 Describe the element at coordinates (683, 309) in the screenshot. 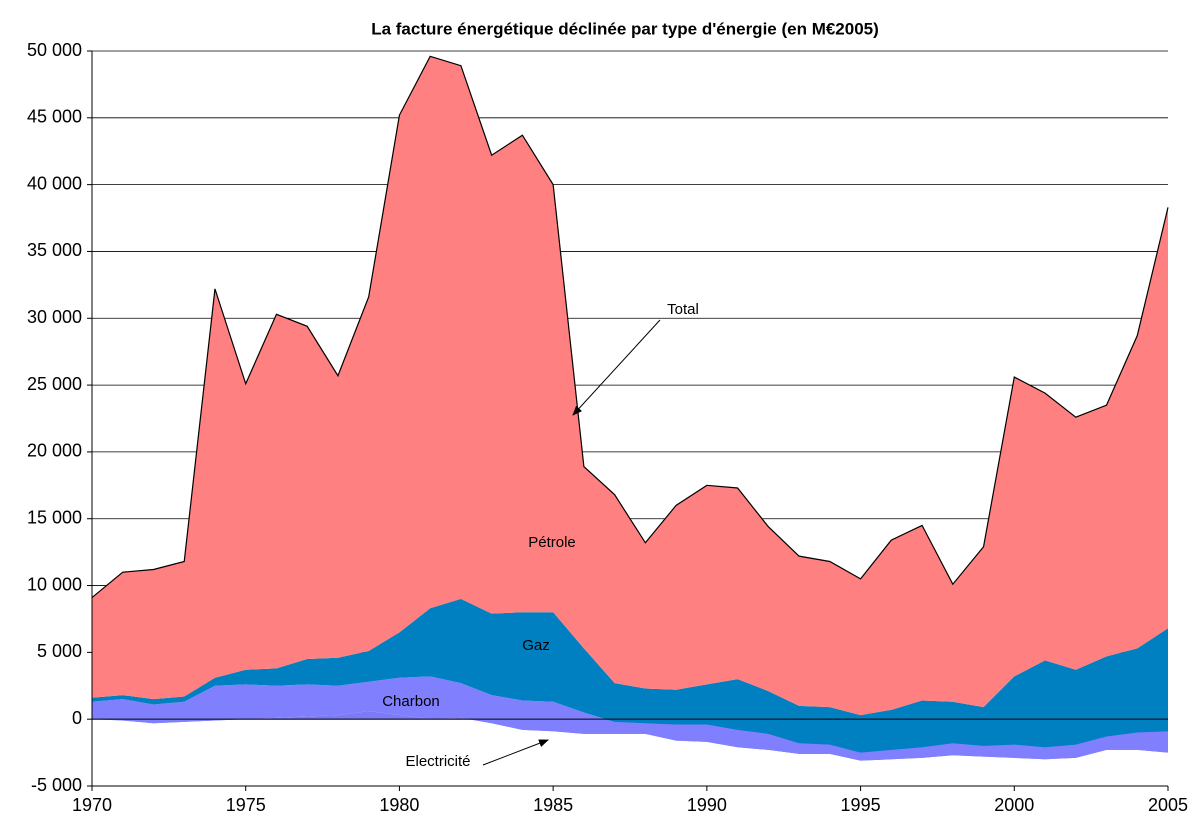

I see `annotation: Total` at that location.